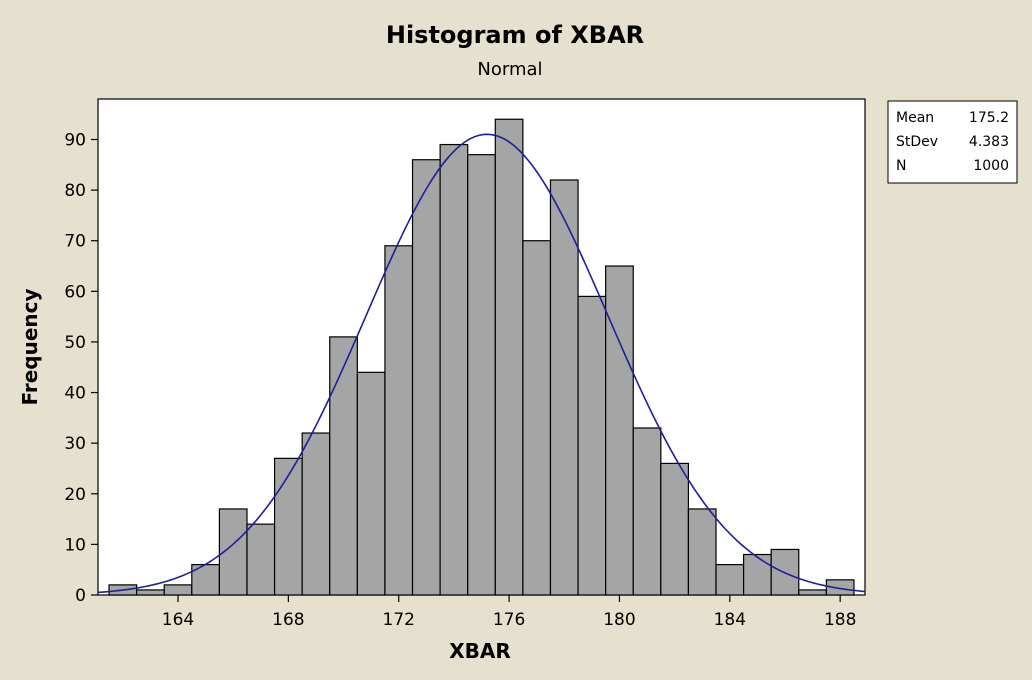  What do you see at coordinates (915, 118) in the screenshot?
I see `legend-label: Mean` at bounding box center [915, 118].